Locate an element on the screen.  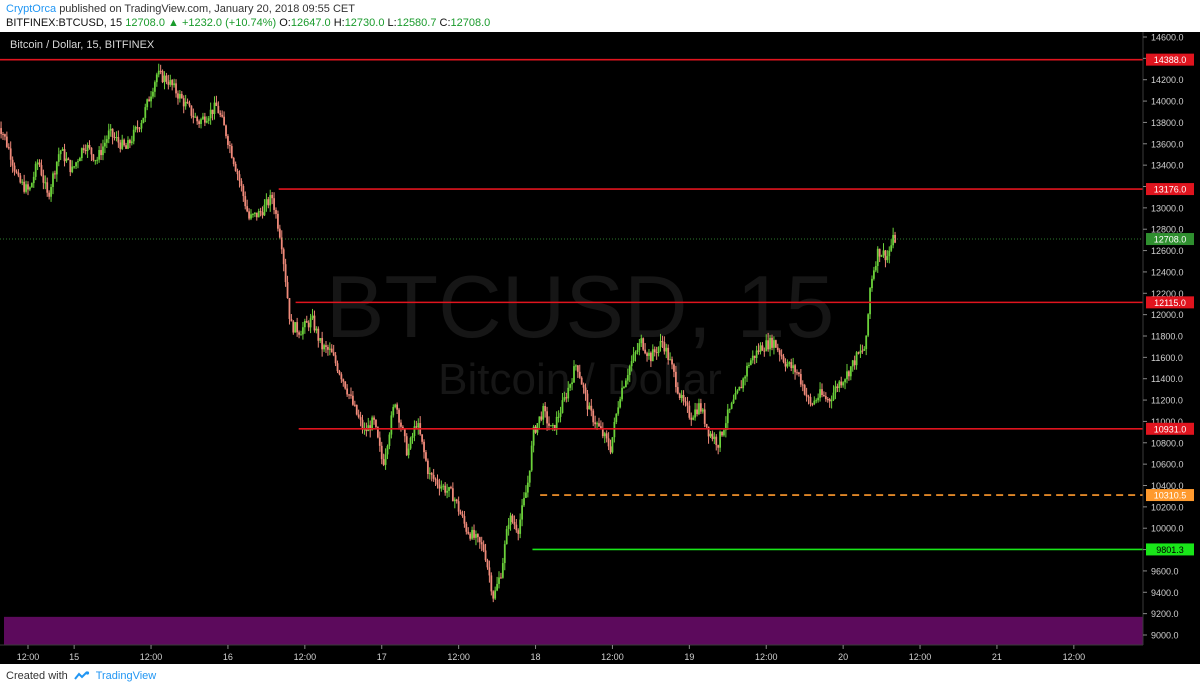
x-tick-label: 20 is located at coordinates (843, 657).